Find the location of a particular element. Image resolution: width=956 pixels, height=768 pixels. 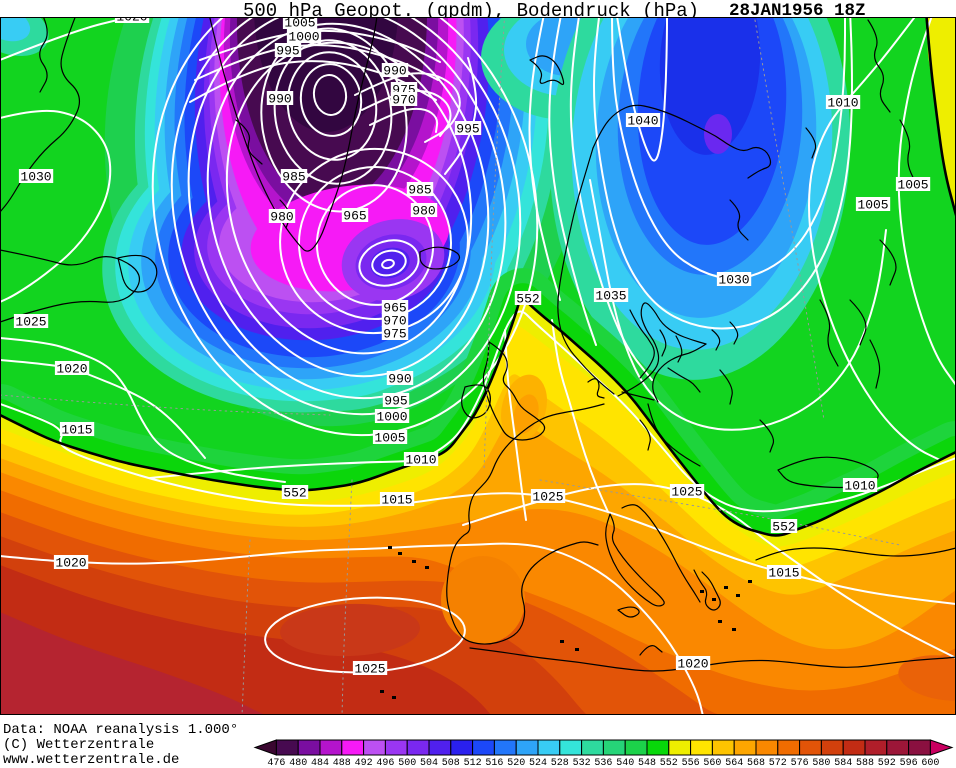

svg-text: 1035 is located at coordinates (610, 296).